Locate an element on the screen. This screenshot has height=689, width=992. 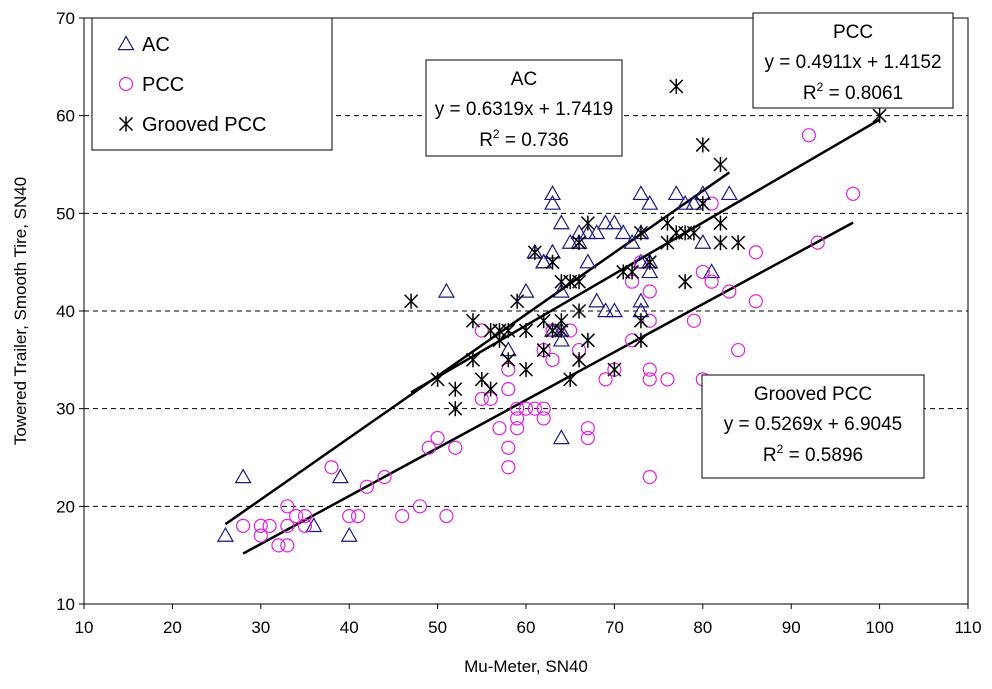
annotation-r-squared: R2 = 0.8061 is located at coordinates (853, 92).